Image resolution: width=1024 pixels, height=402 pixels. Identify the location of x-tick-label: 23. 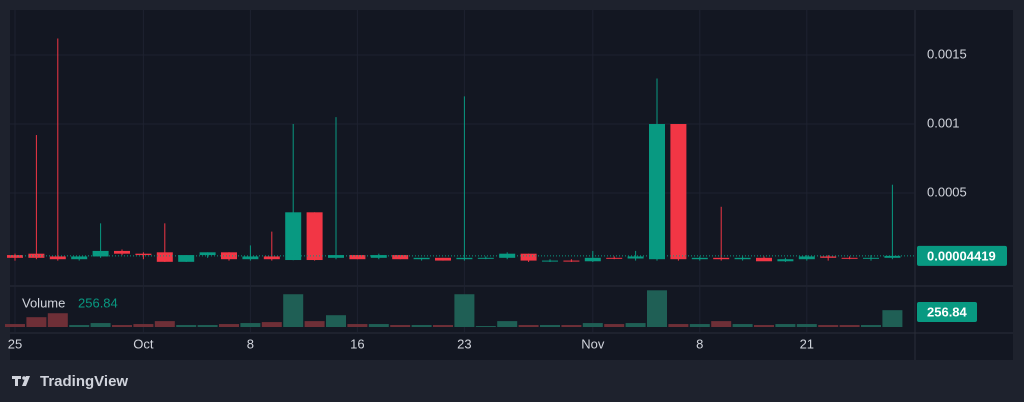
(464, 343).